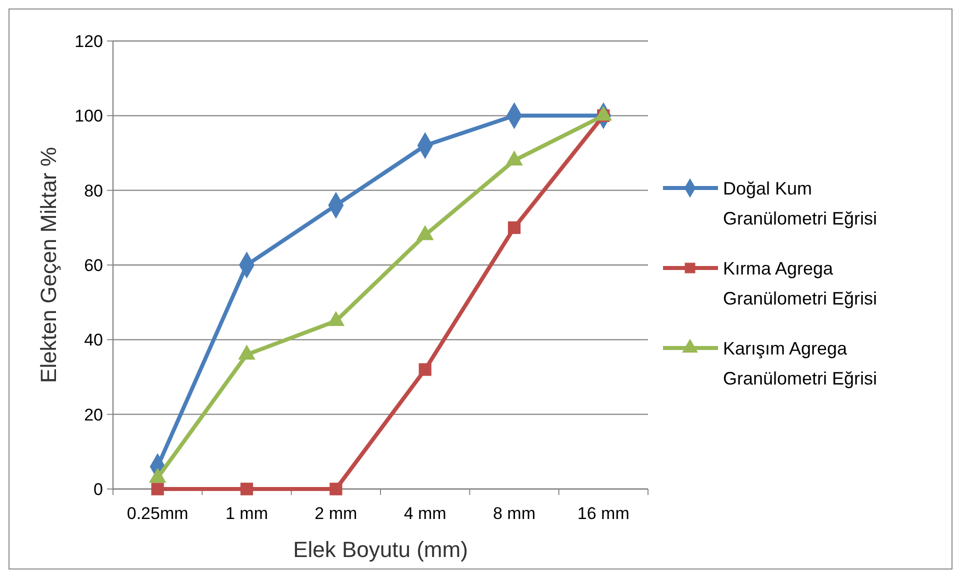 The image size is (963, 580). Describe the element at coordinates (93, 414) in the screenshot. I see `y-tick-label: 20` at that location.